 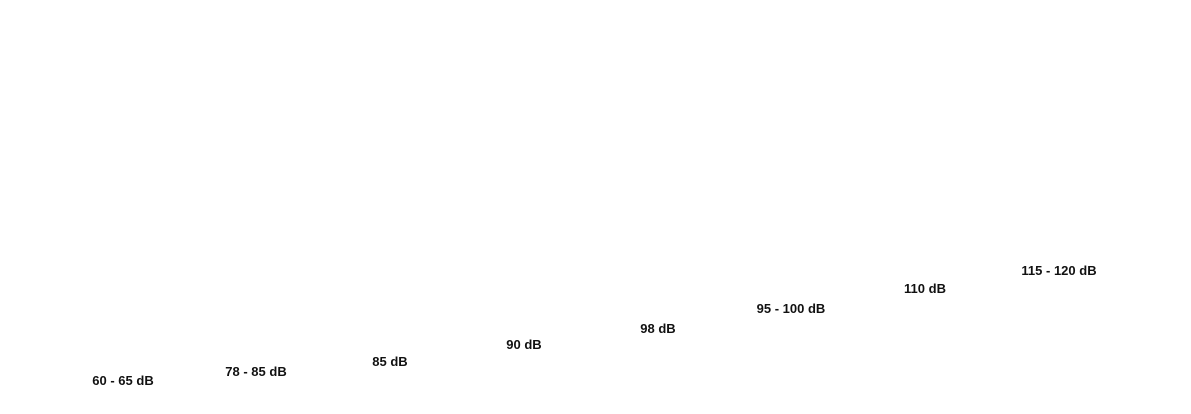 What do you see at coordinates (1059, 270) in the screenshot?
I see `decibel-level-label: 115 - 120 dB` at bounding box center [1059, 270].